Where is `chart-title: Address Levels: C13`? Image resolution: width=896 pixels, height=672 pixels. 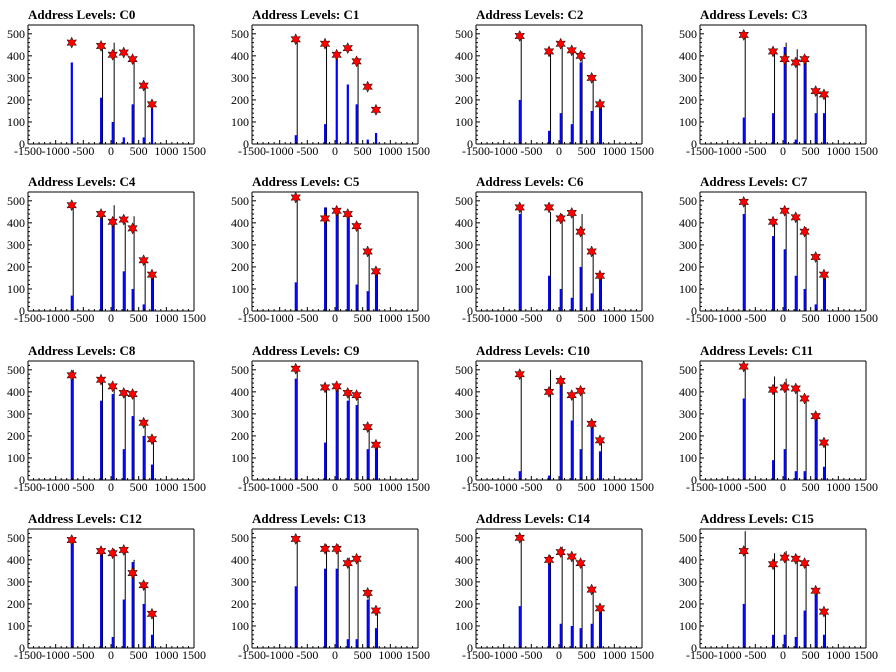 chart-title: Address Levels: C13 is located at coordinates (309, 518).